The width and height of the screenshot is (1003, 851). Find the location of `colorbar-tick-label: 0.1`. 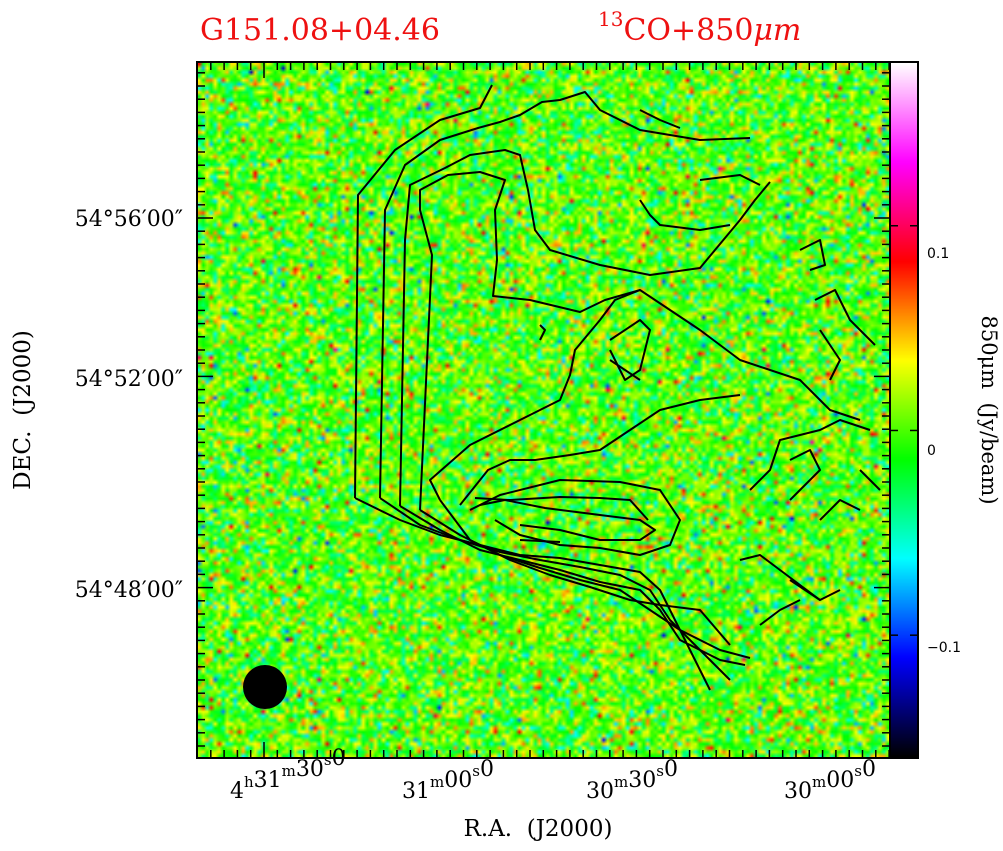

colorbar-tick-label: 0.1 is located at coordinates (938, 254).